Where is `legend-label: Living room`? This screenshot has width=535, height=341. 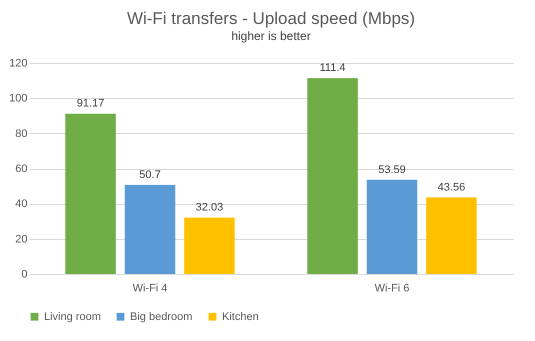 legend-label: Living room is located at coordinates (72, 316).